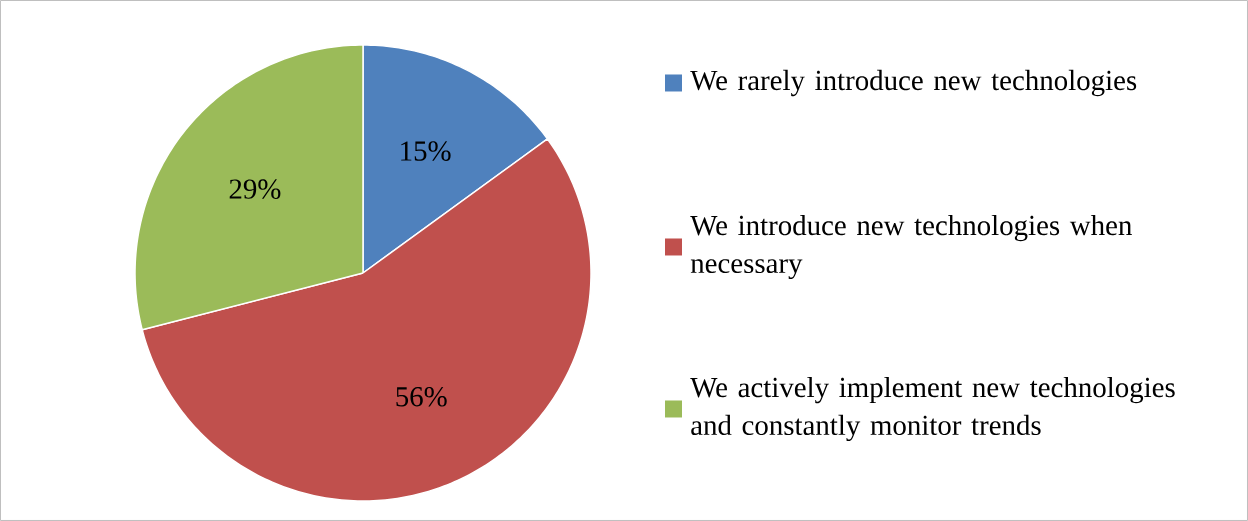 Image resolution: width=1248 pixels, height=521 pixels. I want to click on legend-label: We introduce new technologies when necessary, so click(911, 247).